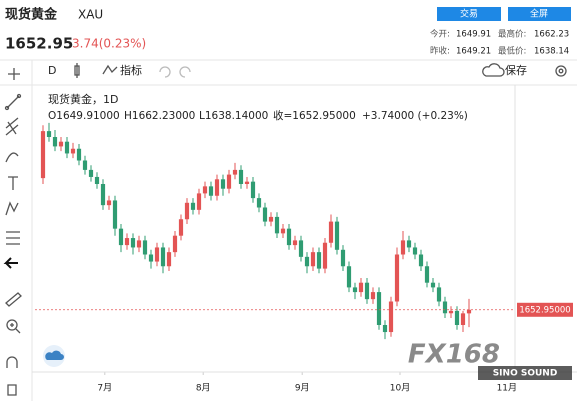 The height and width of the screenshot is (401, 577). What do you see at coordinates (131, 70) in the screenshot?
I see `indicators-button: 指标` at bounding box center [131, 70].